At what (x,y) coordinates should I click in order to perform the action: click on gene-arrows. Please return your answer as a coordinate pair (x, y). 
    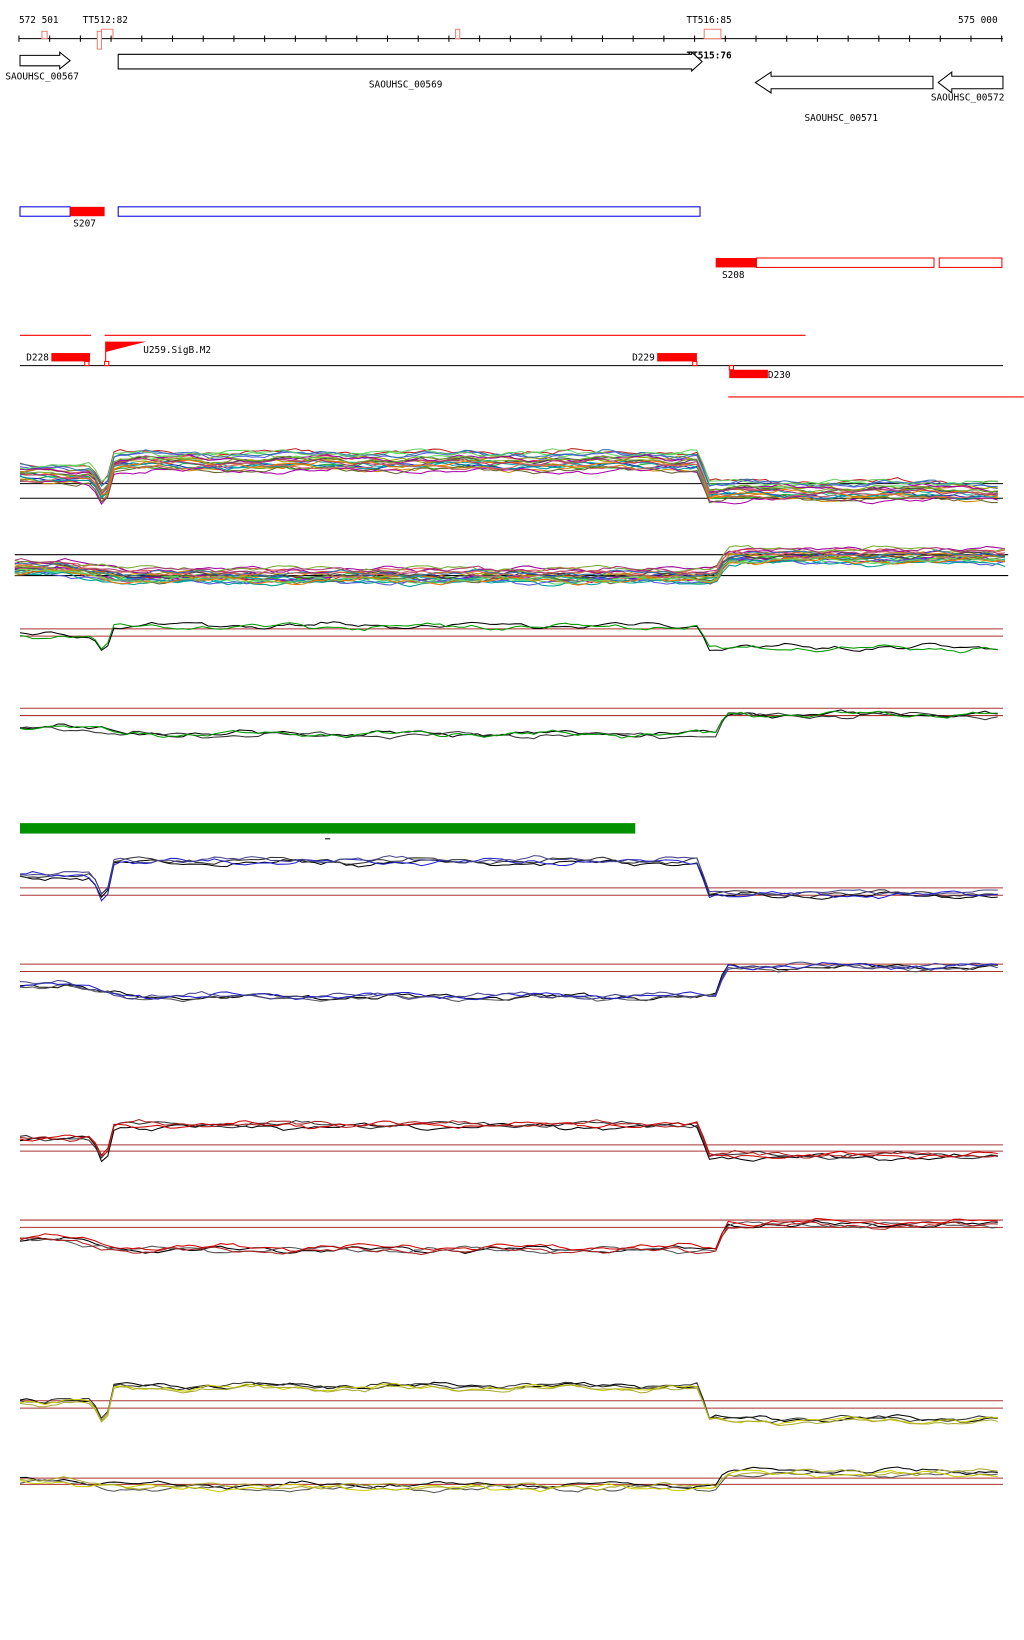
    Looking at the image, I should click on (511, 73).